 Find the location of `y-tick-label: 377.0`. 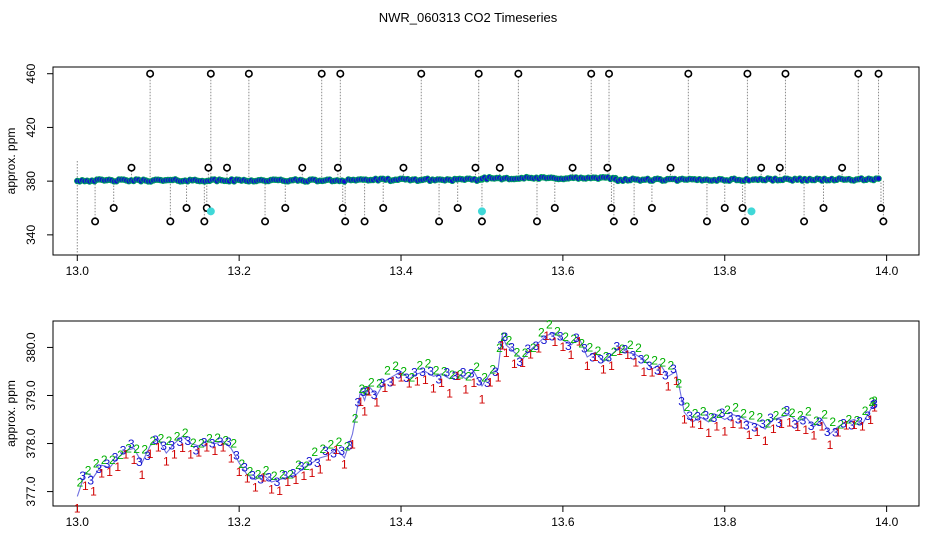

y-tick-label: 377.0 is located at coordinates (31, 491).